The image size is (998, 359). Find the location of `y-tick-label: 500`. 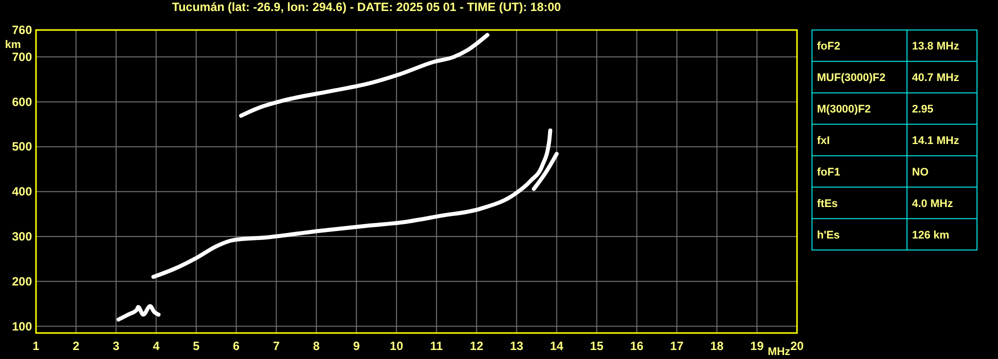

y-tick-label: 500 is located at coordinates (22, 147).